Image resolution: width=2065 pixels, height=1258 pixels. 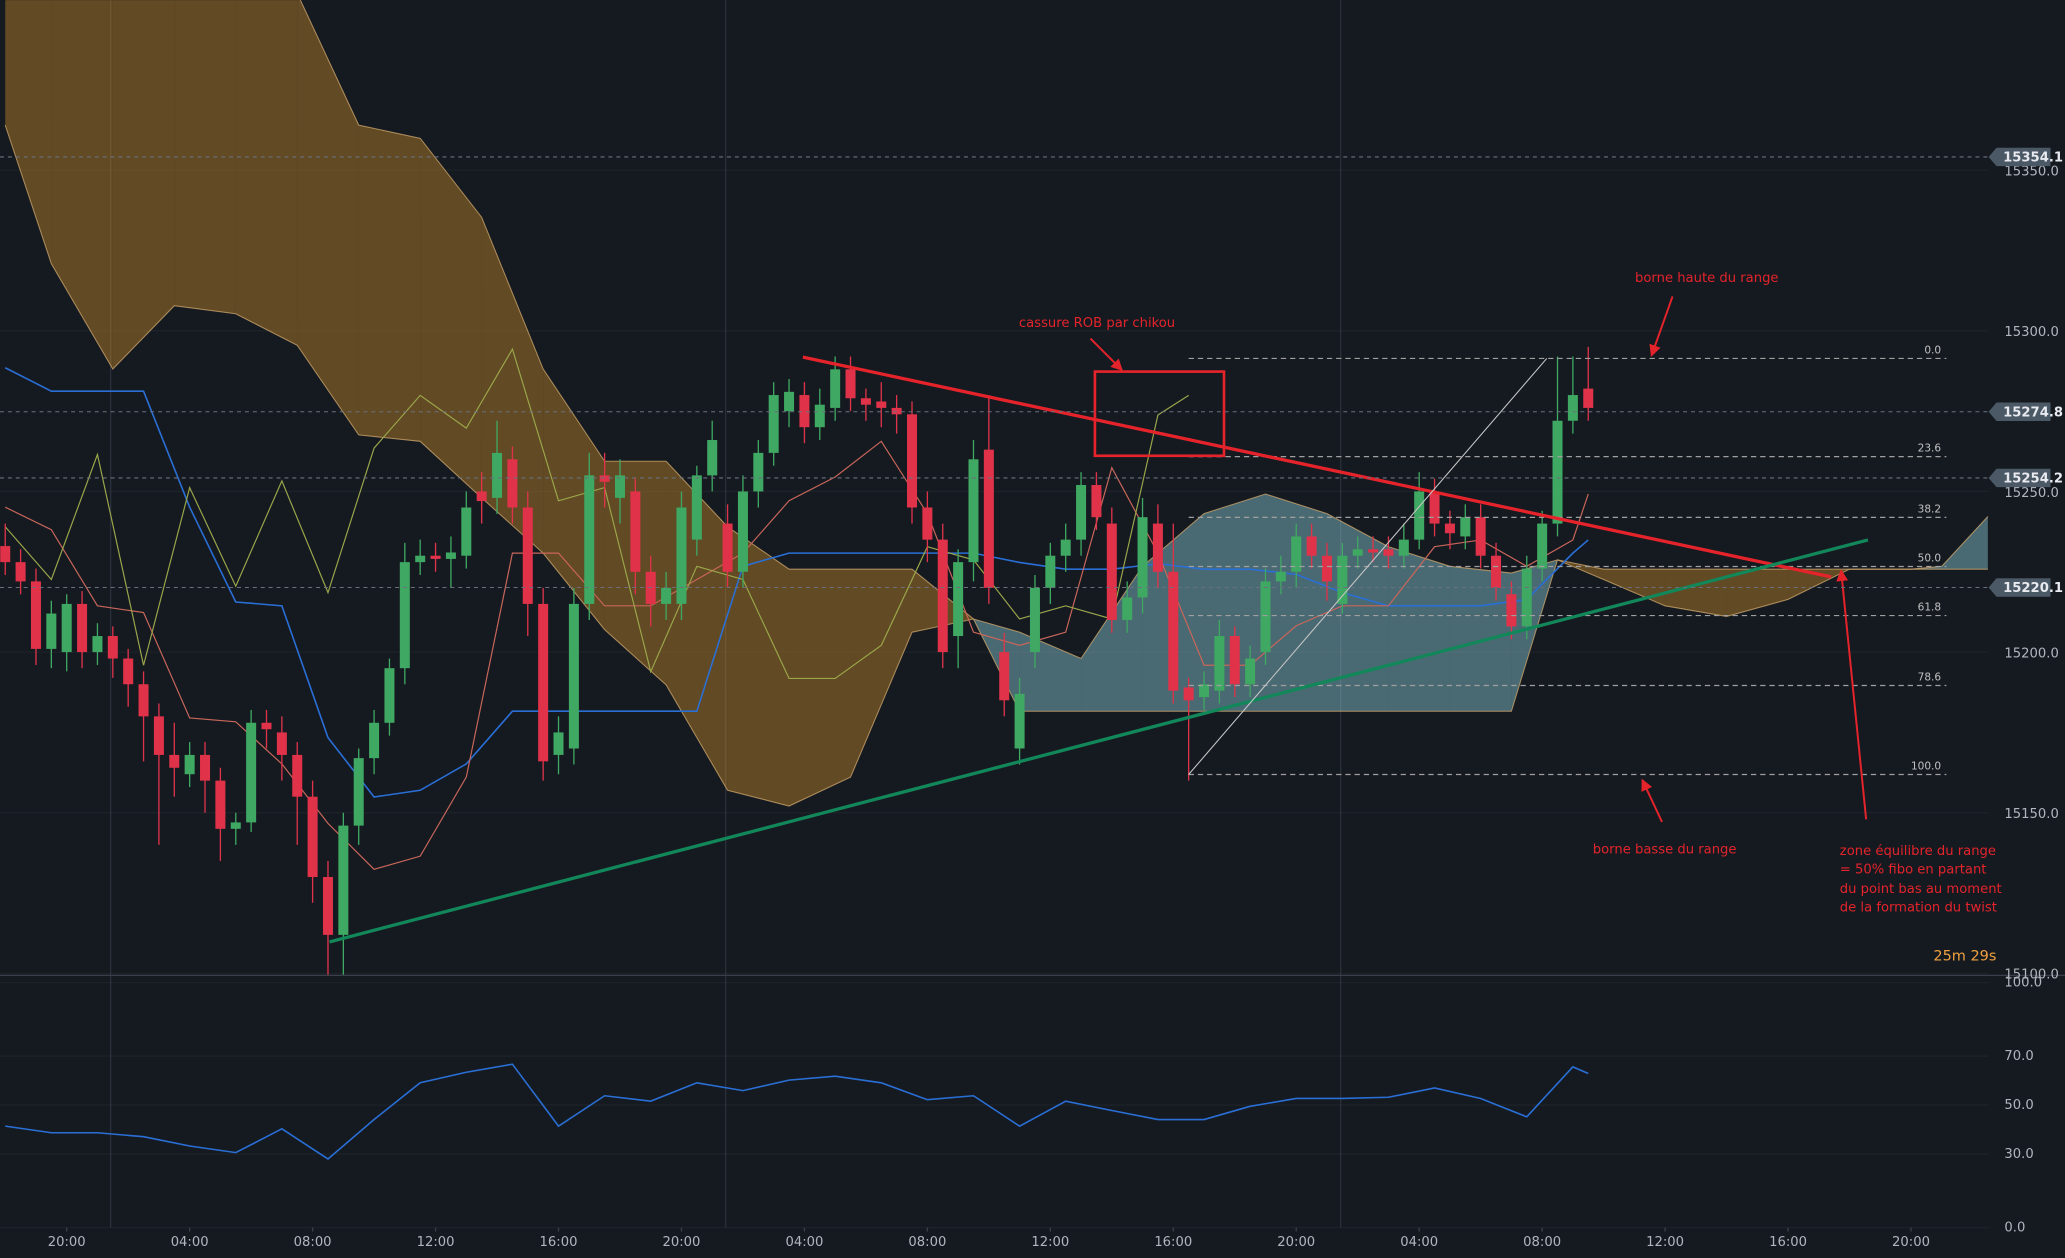 I want to click on price-tag-label: 15354.1, so click(x=2033, y=158).